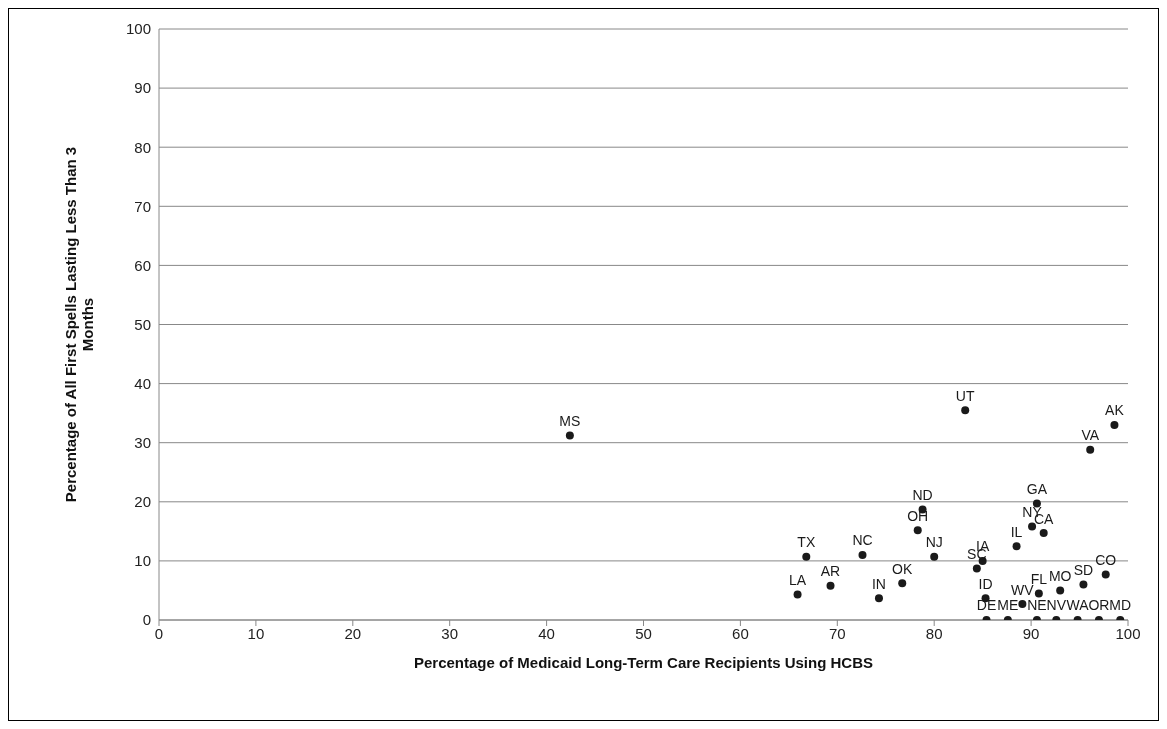 The height and width of the screenshot is (729, 1167). I want to click on data-label: AK, so click(1115, 410).